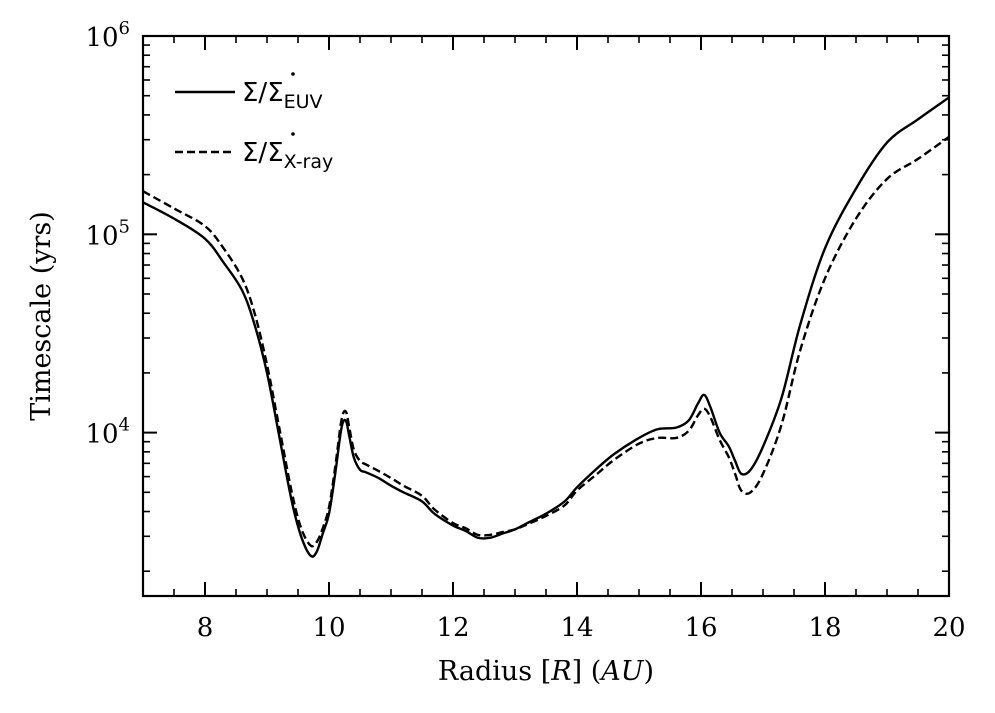 Image resolution: width=995 pixels, height=713 pixels. What do you see at coordinates (309, 162) in the screenshot?
I see `legend-label-xray-sub: X-ray` at bounding box center [309, 162].